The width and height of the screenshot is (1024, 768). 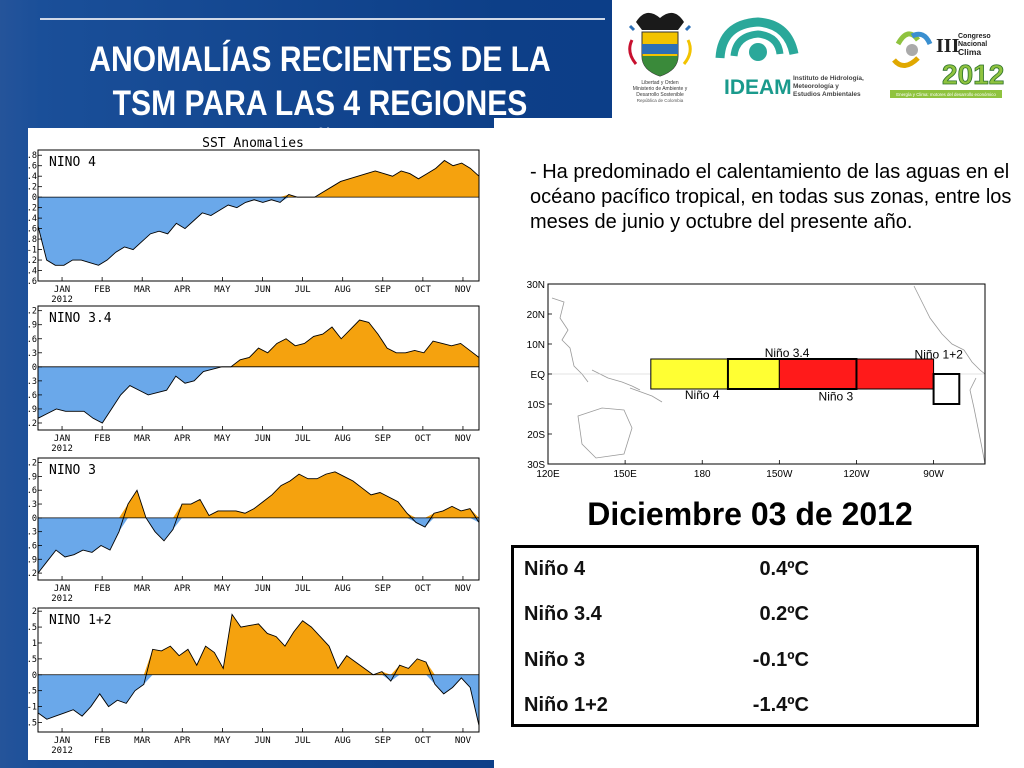 What do you see at coordinates (749, 709) in the screenshot?
I see `table-row: Niño 1+2 -1.4ºC` at bounding box center [749, 709].